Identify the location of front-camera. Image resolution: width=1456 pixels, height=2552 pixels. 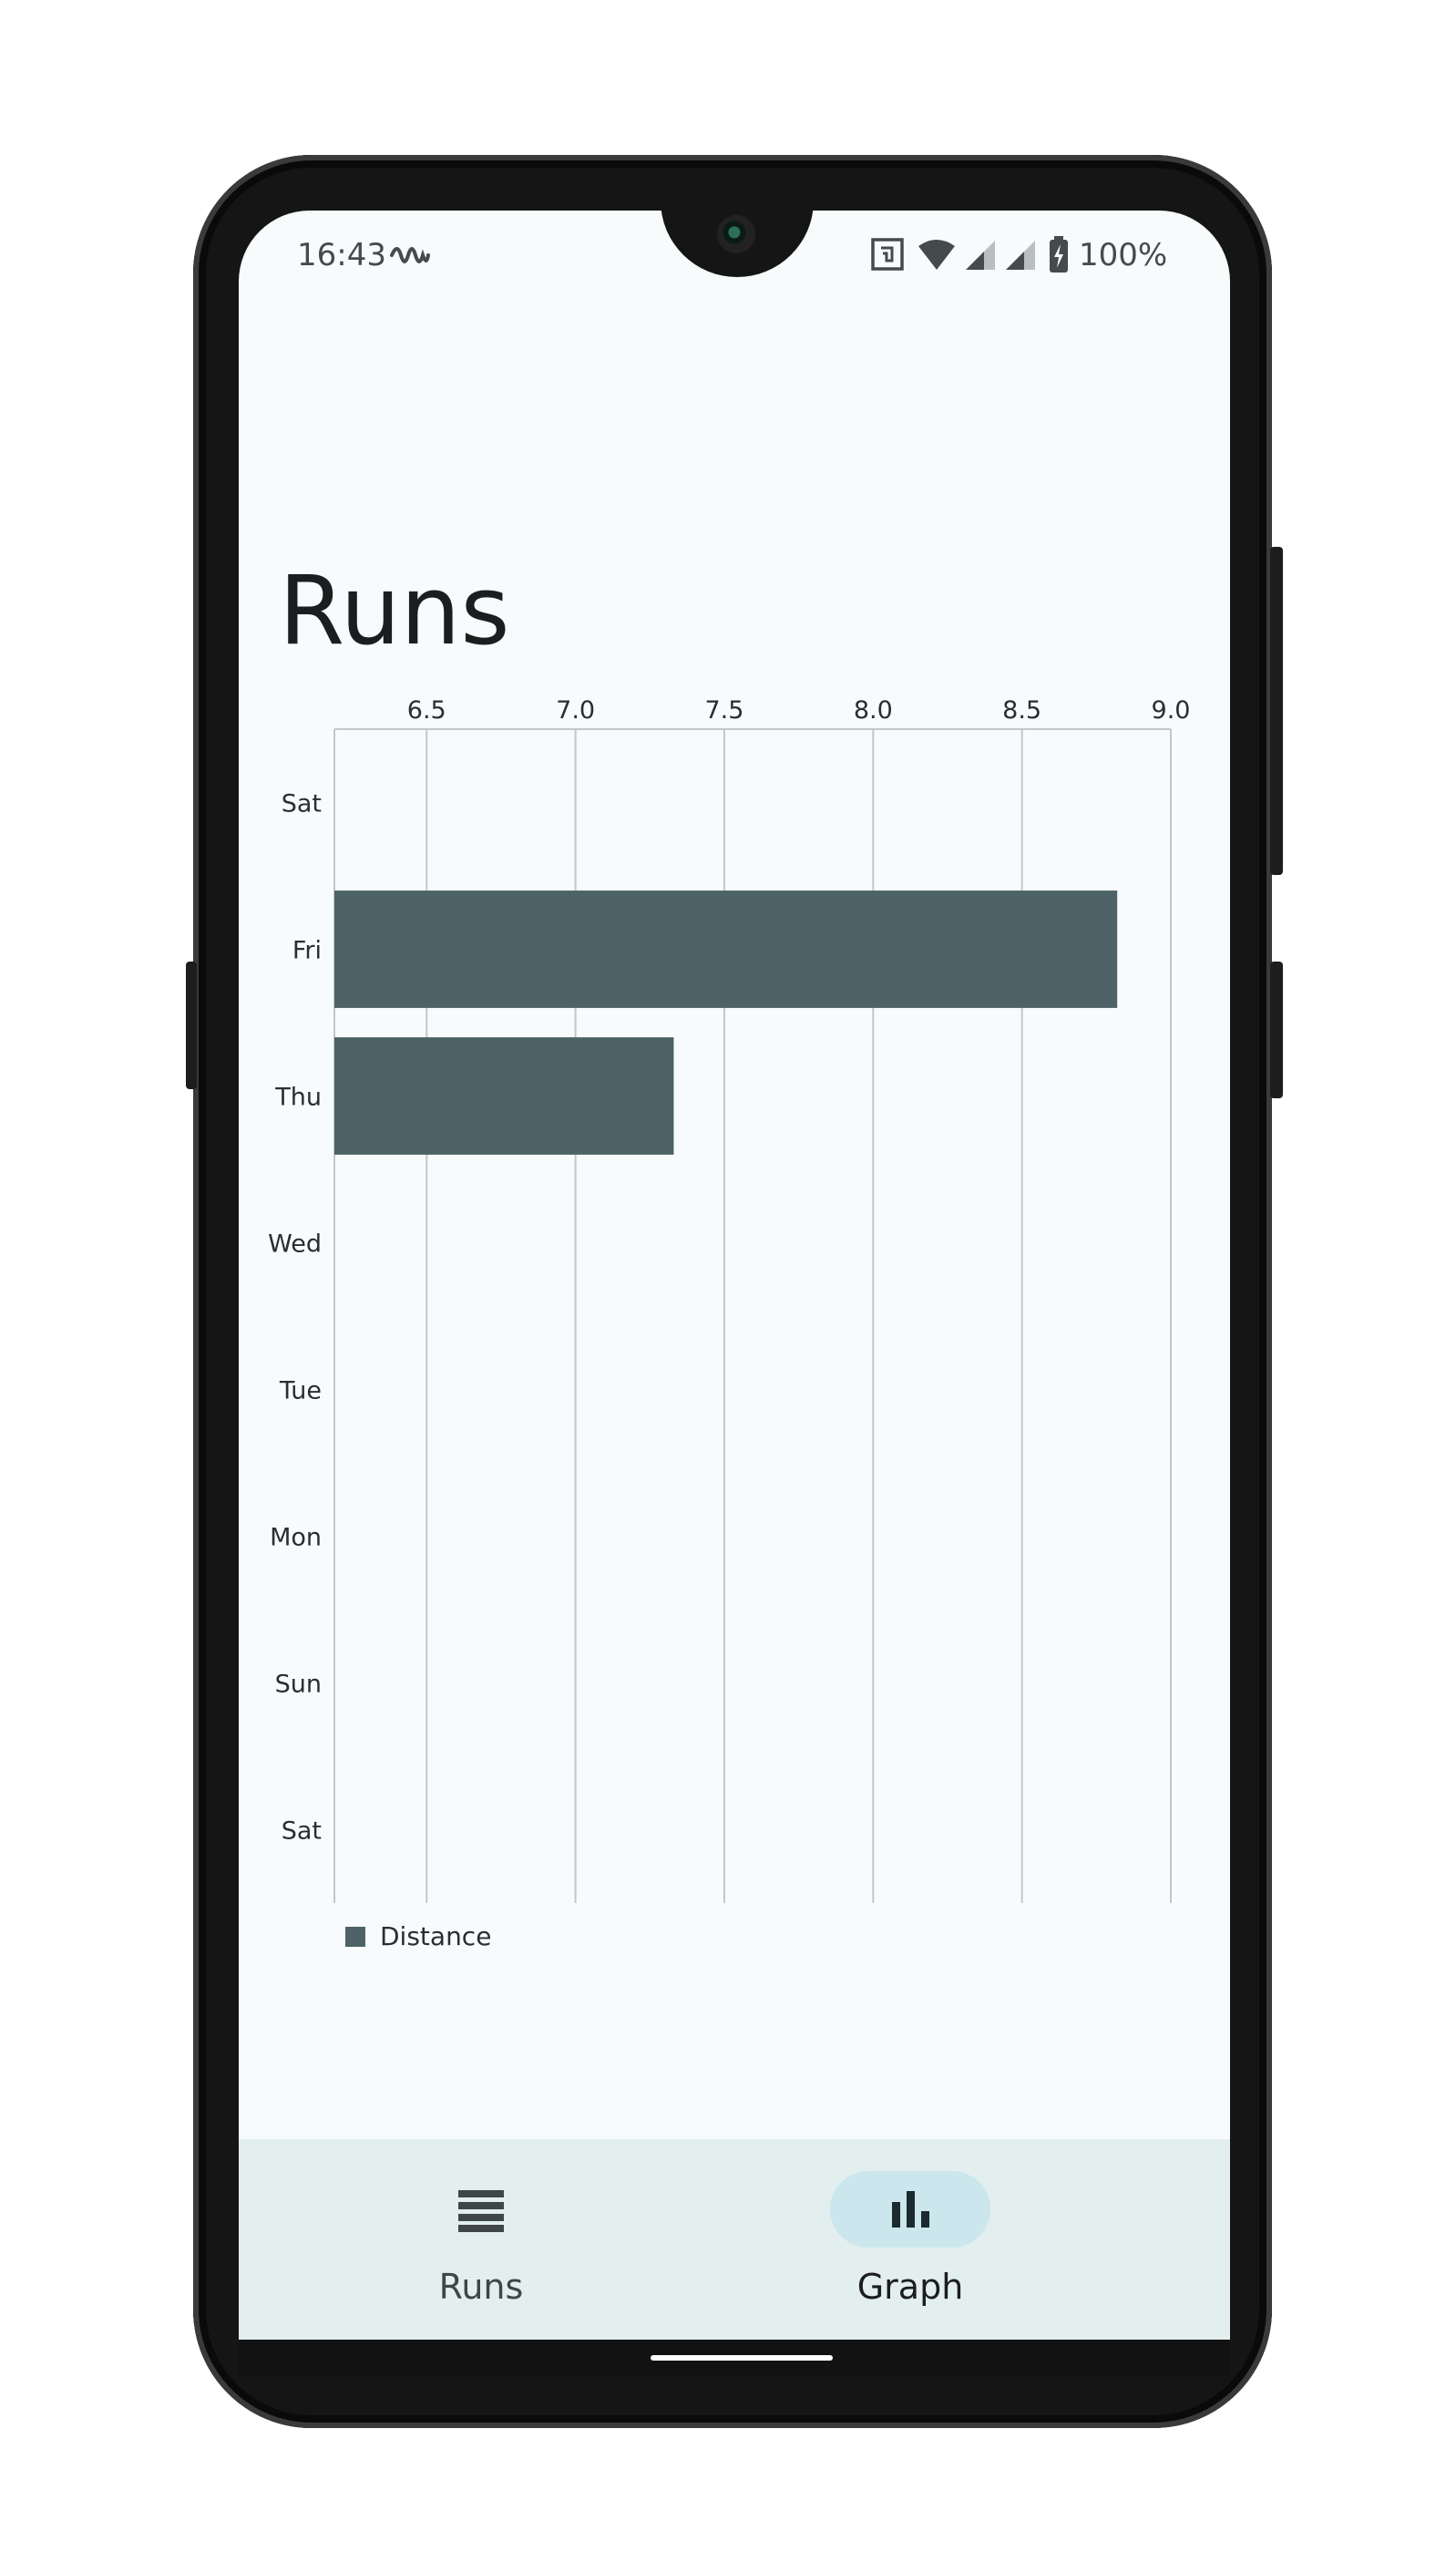
(736, 234).